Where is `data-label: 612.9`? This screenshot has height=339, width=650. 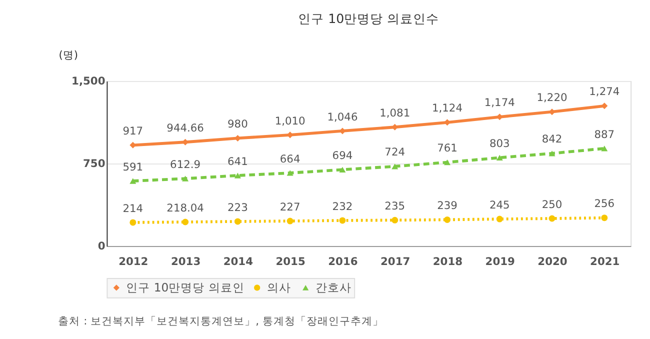
data-label: 612.9 is located at coordinates (185, 164).